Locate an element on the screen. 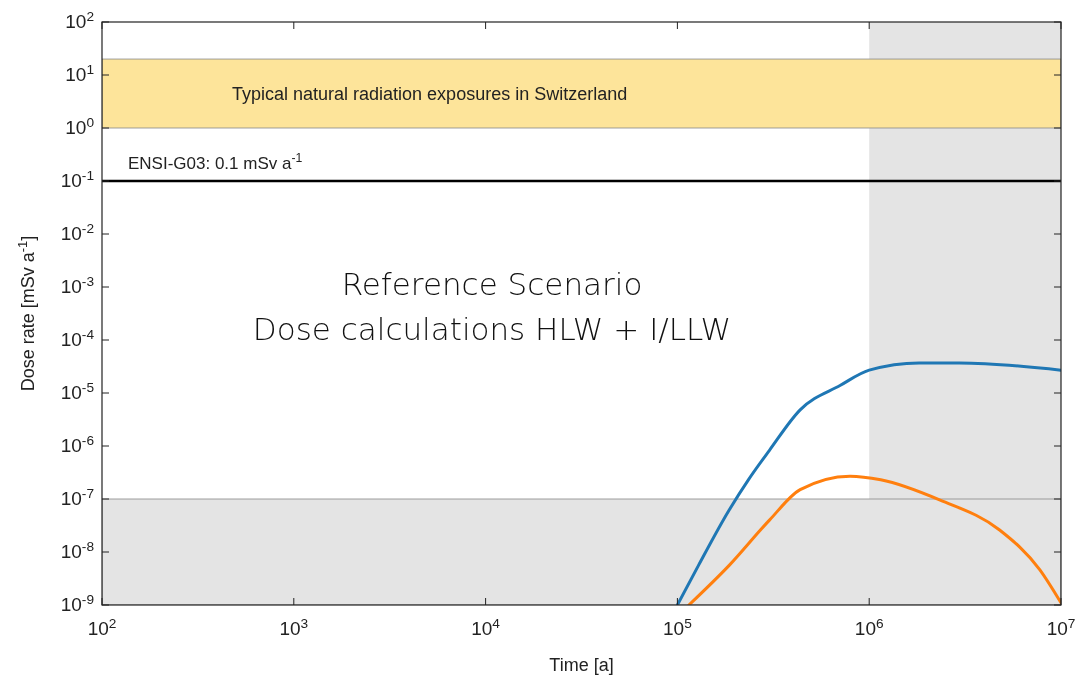  y-tick-label: 10$^{0}$ is located at coordinates (80, 126).